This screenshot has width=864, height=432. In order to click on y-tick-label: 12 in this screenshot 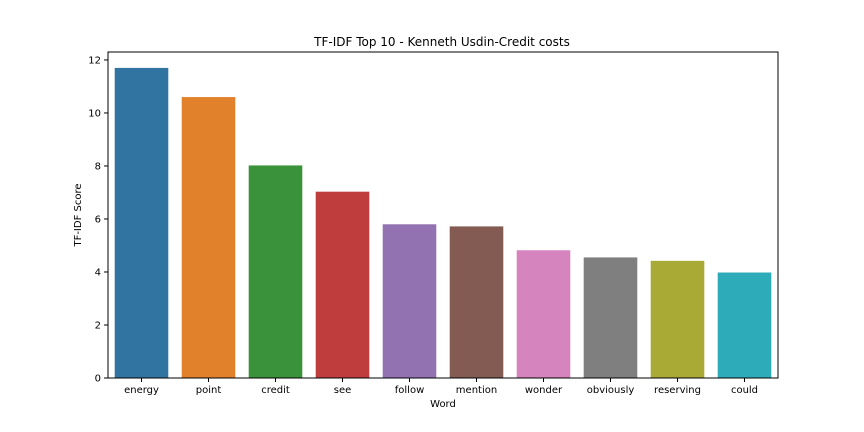, I will do `click(94, 60)`.